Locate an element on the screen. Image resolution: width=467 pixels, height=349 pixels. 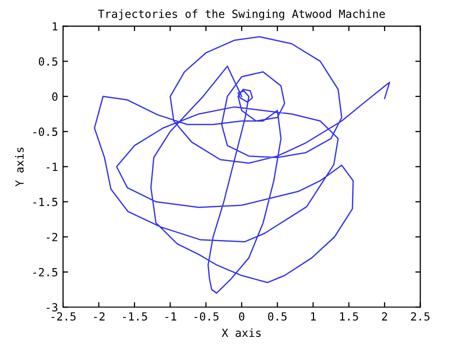
y-tick-label: 1 is located at coordinates (55, 26).